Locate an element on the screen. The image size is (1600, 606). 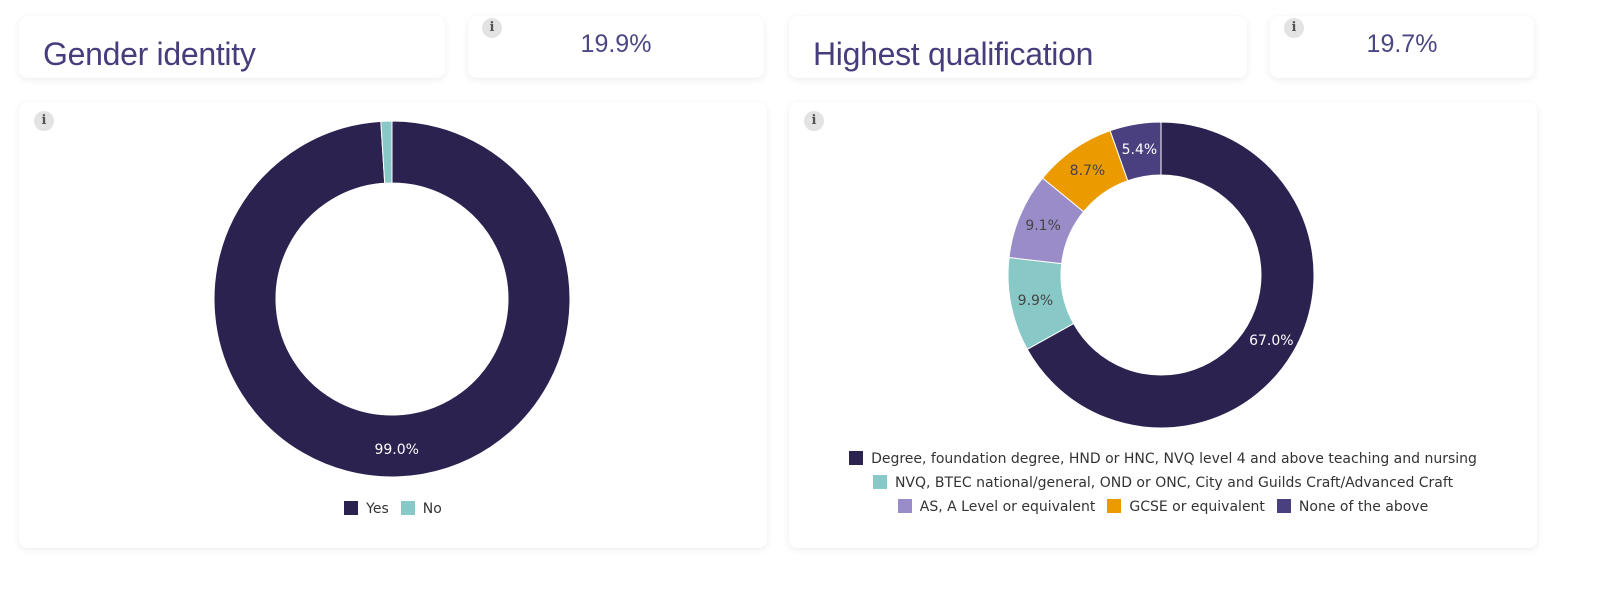
legend-row: Yes No is located at coordinates (393, 509).